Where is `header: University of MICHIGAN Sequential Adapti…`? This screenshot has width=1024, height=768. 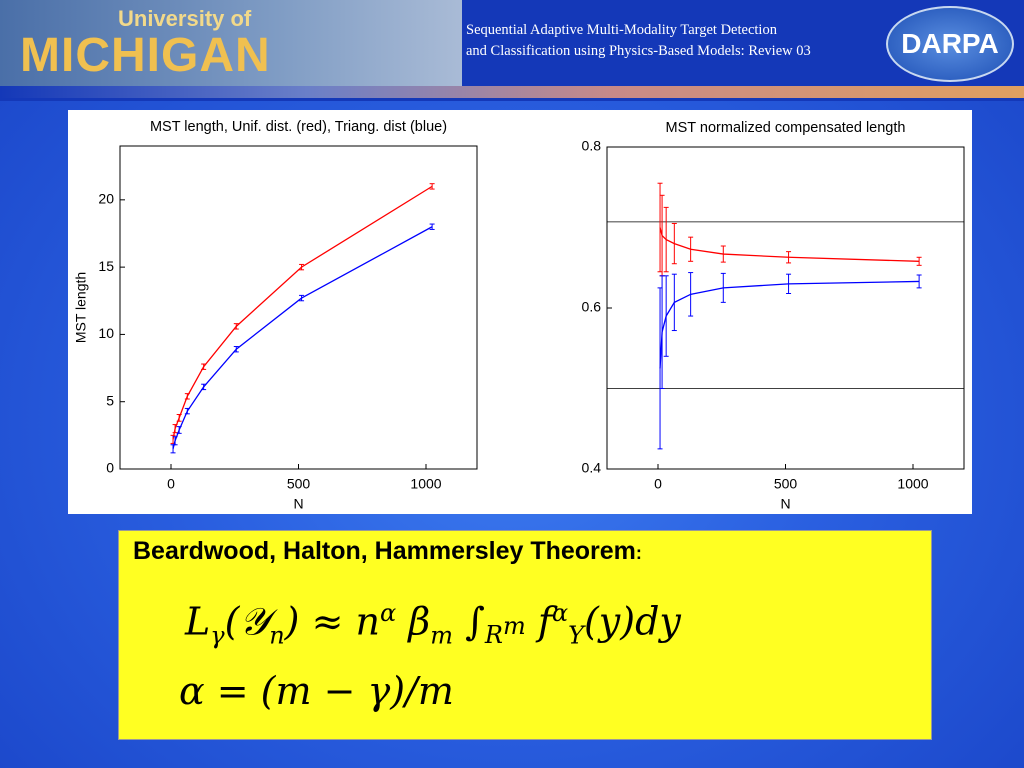
header: University of MICHIGAN Sequential Adapti… is located at coordinates (512, 43).